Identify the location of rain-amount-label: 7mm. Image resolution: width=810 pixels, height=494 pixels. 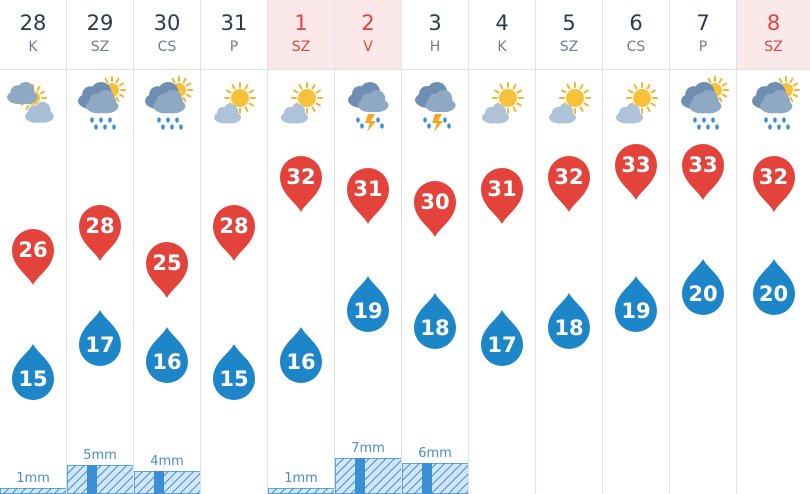
(368, 448).